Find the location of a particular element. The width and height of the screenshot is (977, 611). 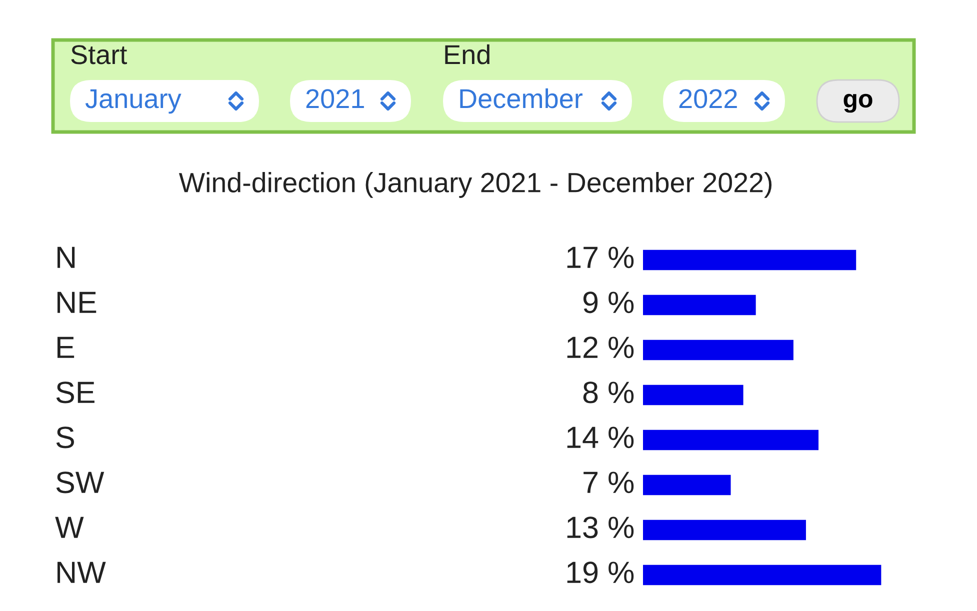

y-tick-label: SW is located at coordinates (80, 483).